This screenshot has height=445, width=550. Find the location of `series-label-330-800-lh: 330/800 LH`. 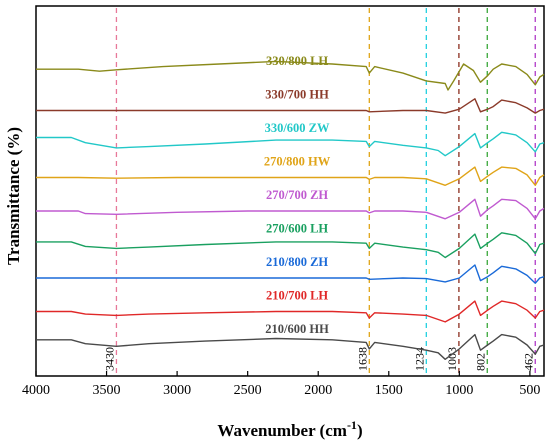

series-label-330-800-lh: 330/800 LH is located at coordinates (297, 61).